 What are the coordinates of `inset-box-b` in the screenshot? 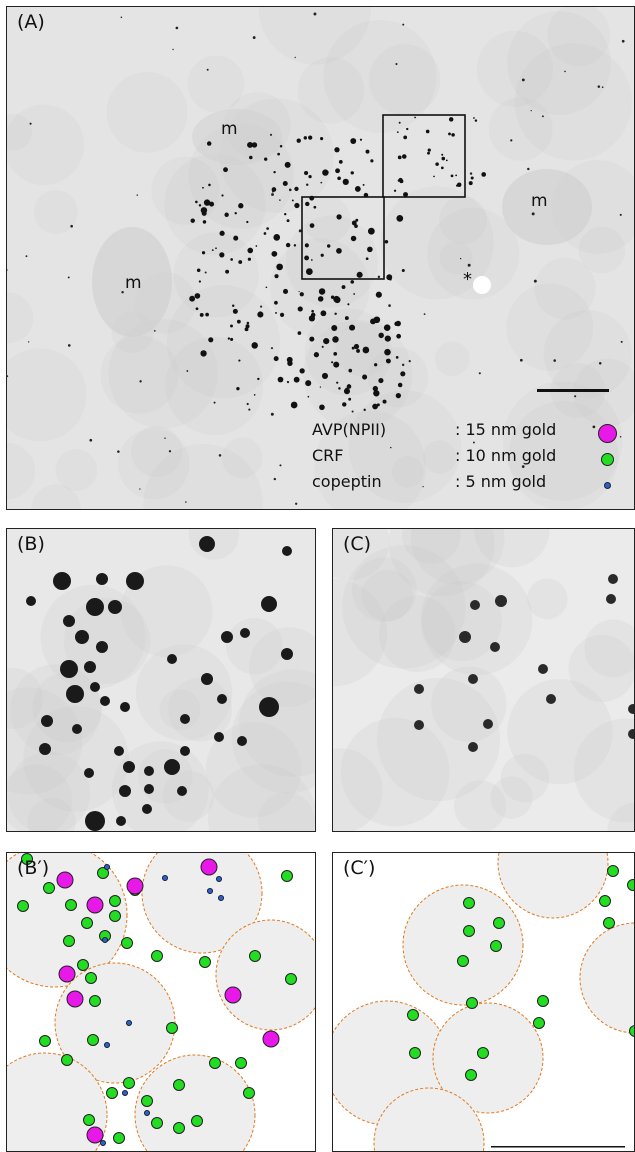 It's located at (343, 238).